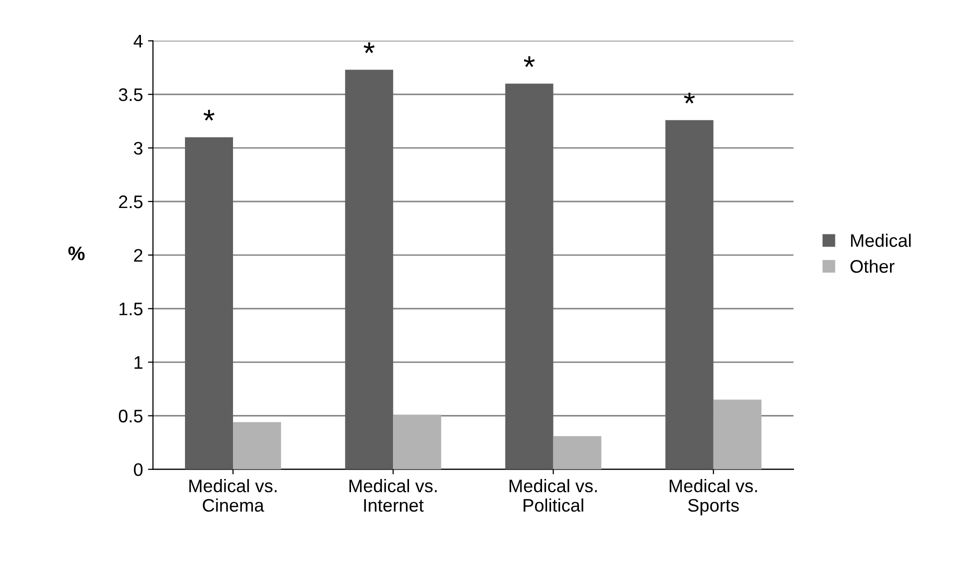 The image size is (956, 583). I want to click on y-tick-label: 1, so click(138, 362).